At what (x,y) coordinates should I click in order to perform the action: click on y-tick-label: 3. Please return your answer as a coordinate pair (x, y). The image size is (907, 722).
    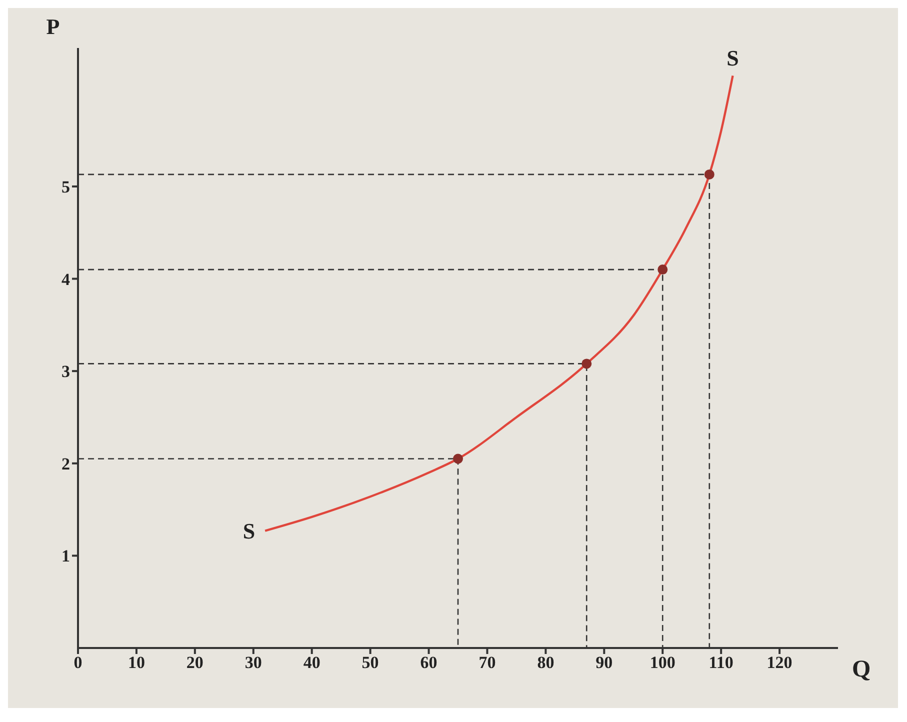
    Looking at the image, I should click on (66, 372).